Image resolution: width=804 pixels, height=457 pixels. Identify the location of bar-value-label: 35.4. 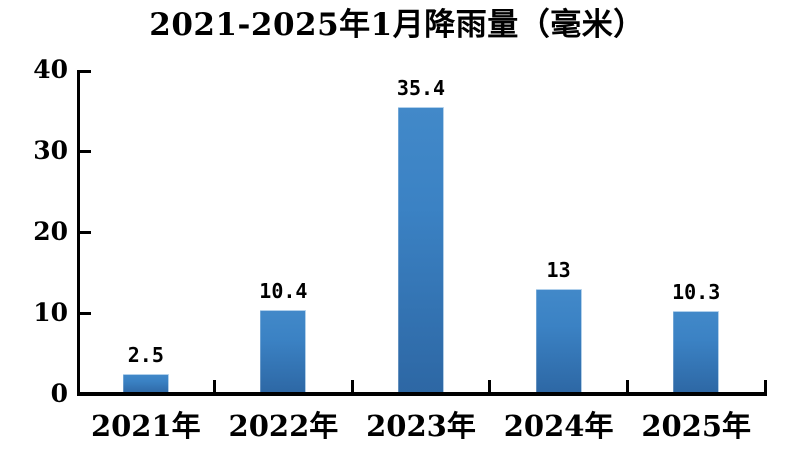
(421, 88).